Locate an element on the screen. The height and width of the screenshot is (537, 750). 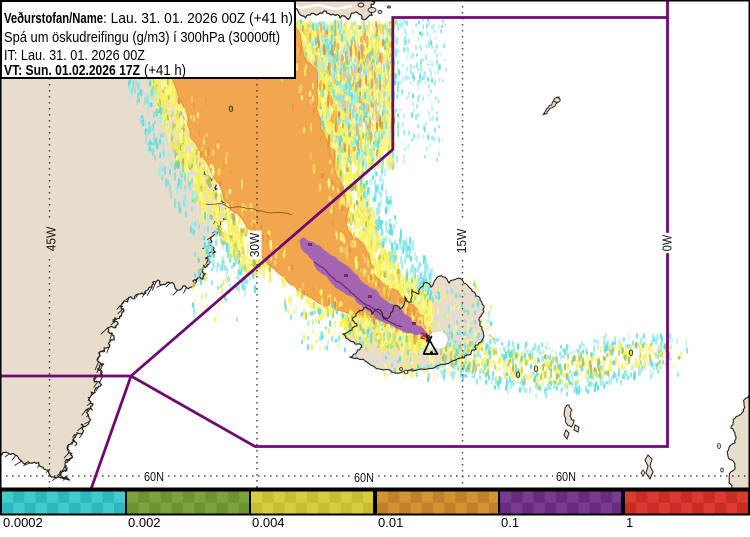
svg-text: 0.0002 is located at coordinates (23, 522).